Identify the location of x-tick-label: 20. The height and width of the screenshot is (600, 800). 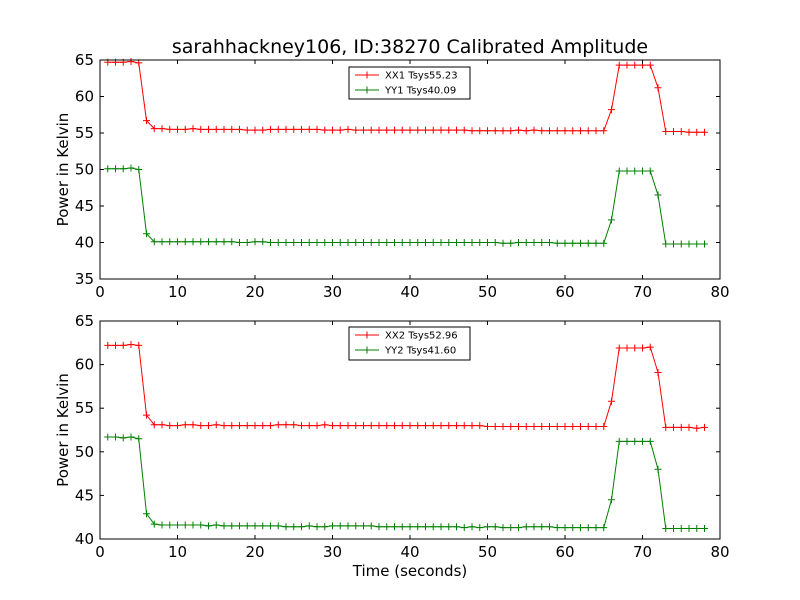
(254, 552).